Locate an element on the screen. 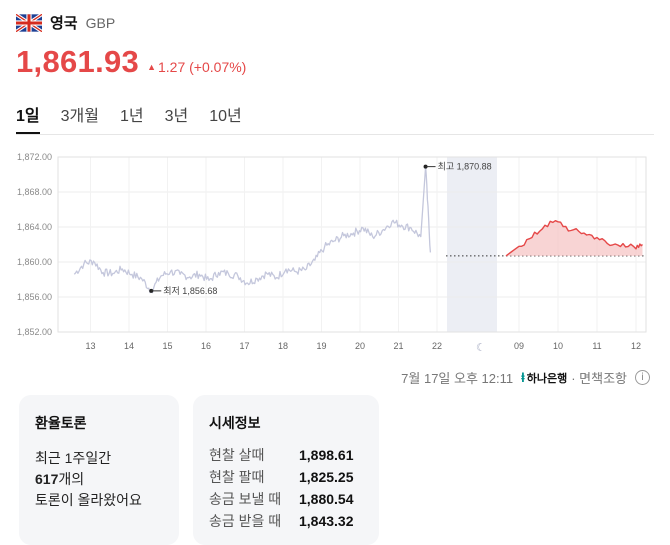 The height and width of the screenshot is (545, 670). tab-10y: 10년 is located at coordinates (225, 116).